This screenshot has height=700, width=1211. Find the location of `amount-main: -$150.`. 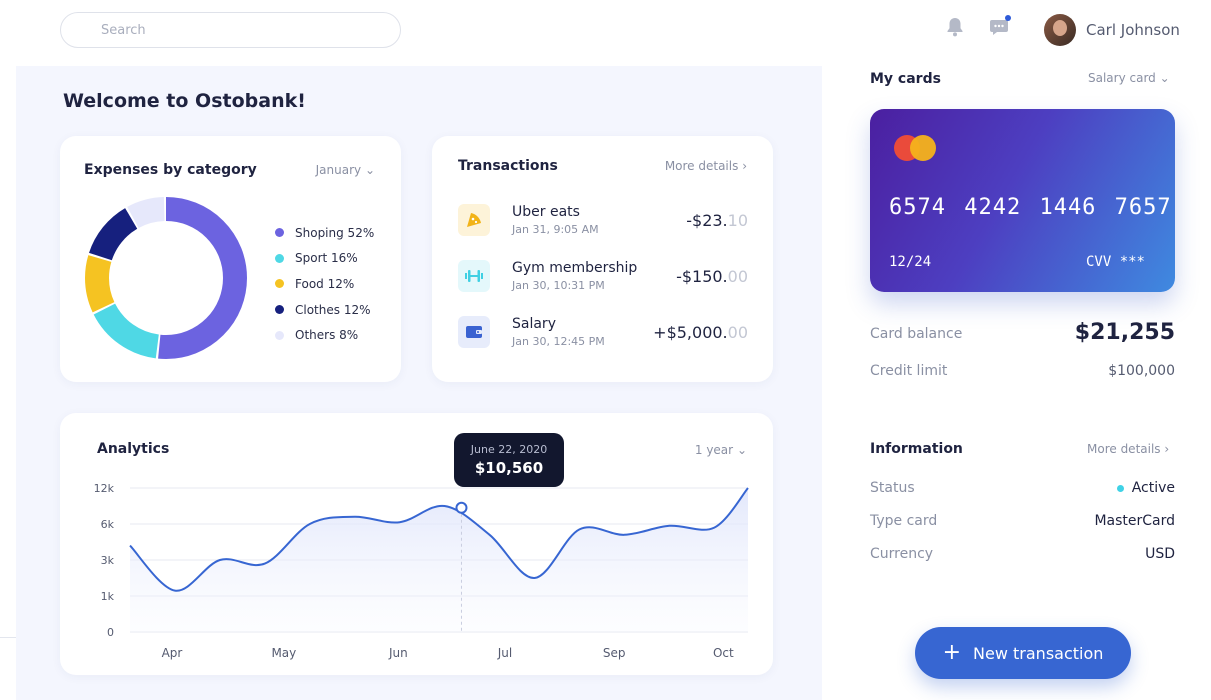

amount-main: -$150. is located at coordinates (702, 276).